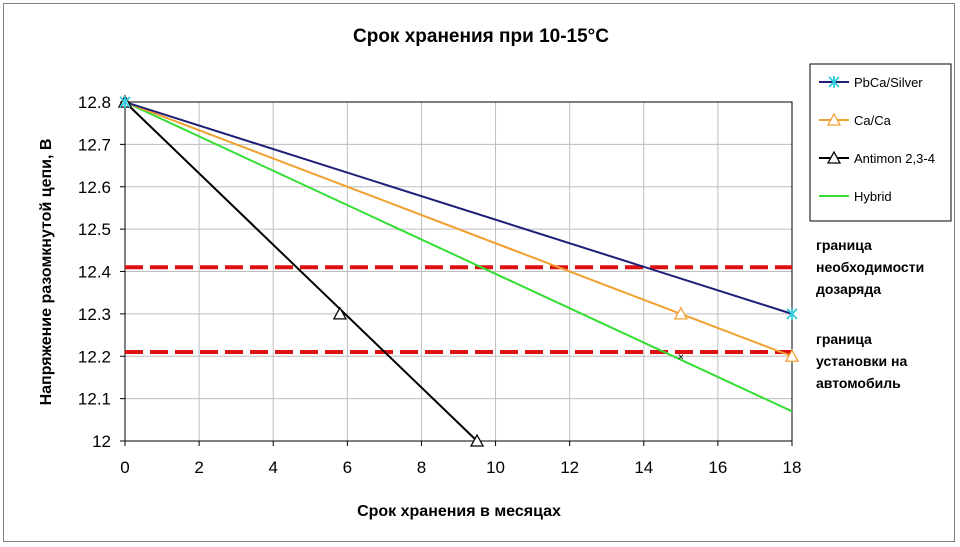 Image resolution: width=960 pixels, height=547 pixels. What do you see at coordinates (858, 383) in the screenshot?
I see `reference-line-label: автомобиль` at bounding box center [858, 383].